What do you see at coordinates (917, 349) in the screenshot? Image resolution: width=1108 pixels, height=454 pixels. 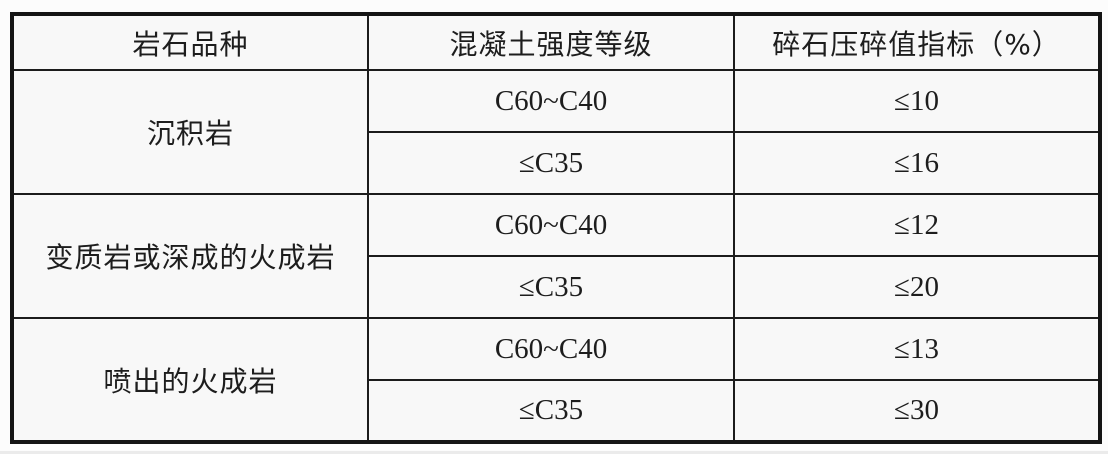 I see `crush-value-cell: ≤13` at bounding box center [917, 349].